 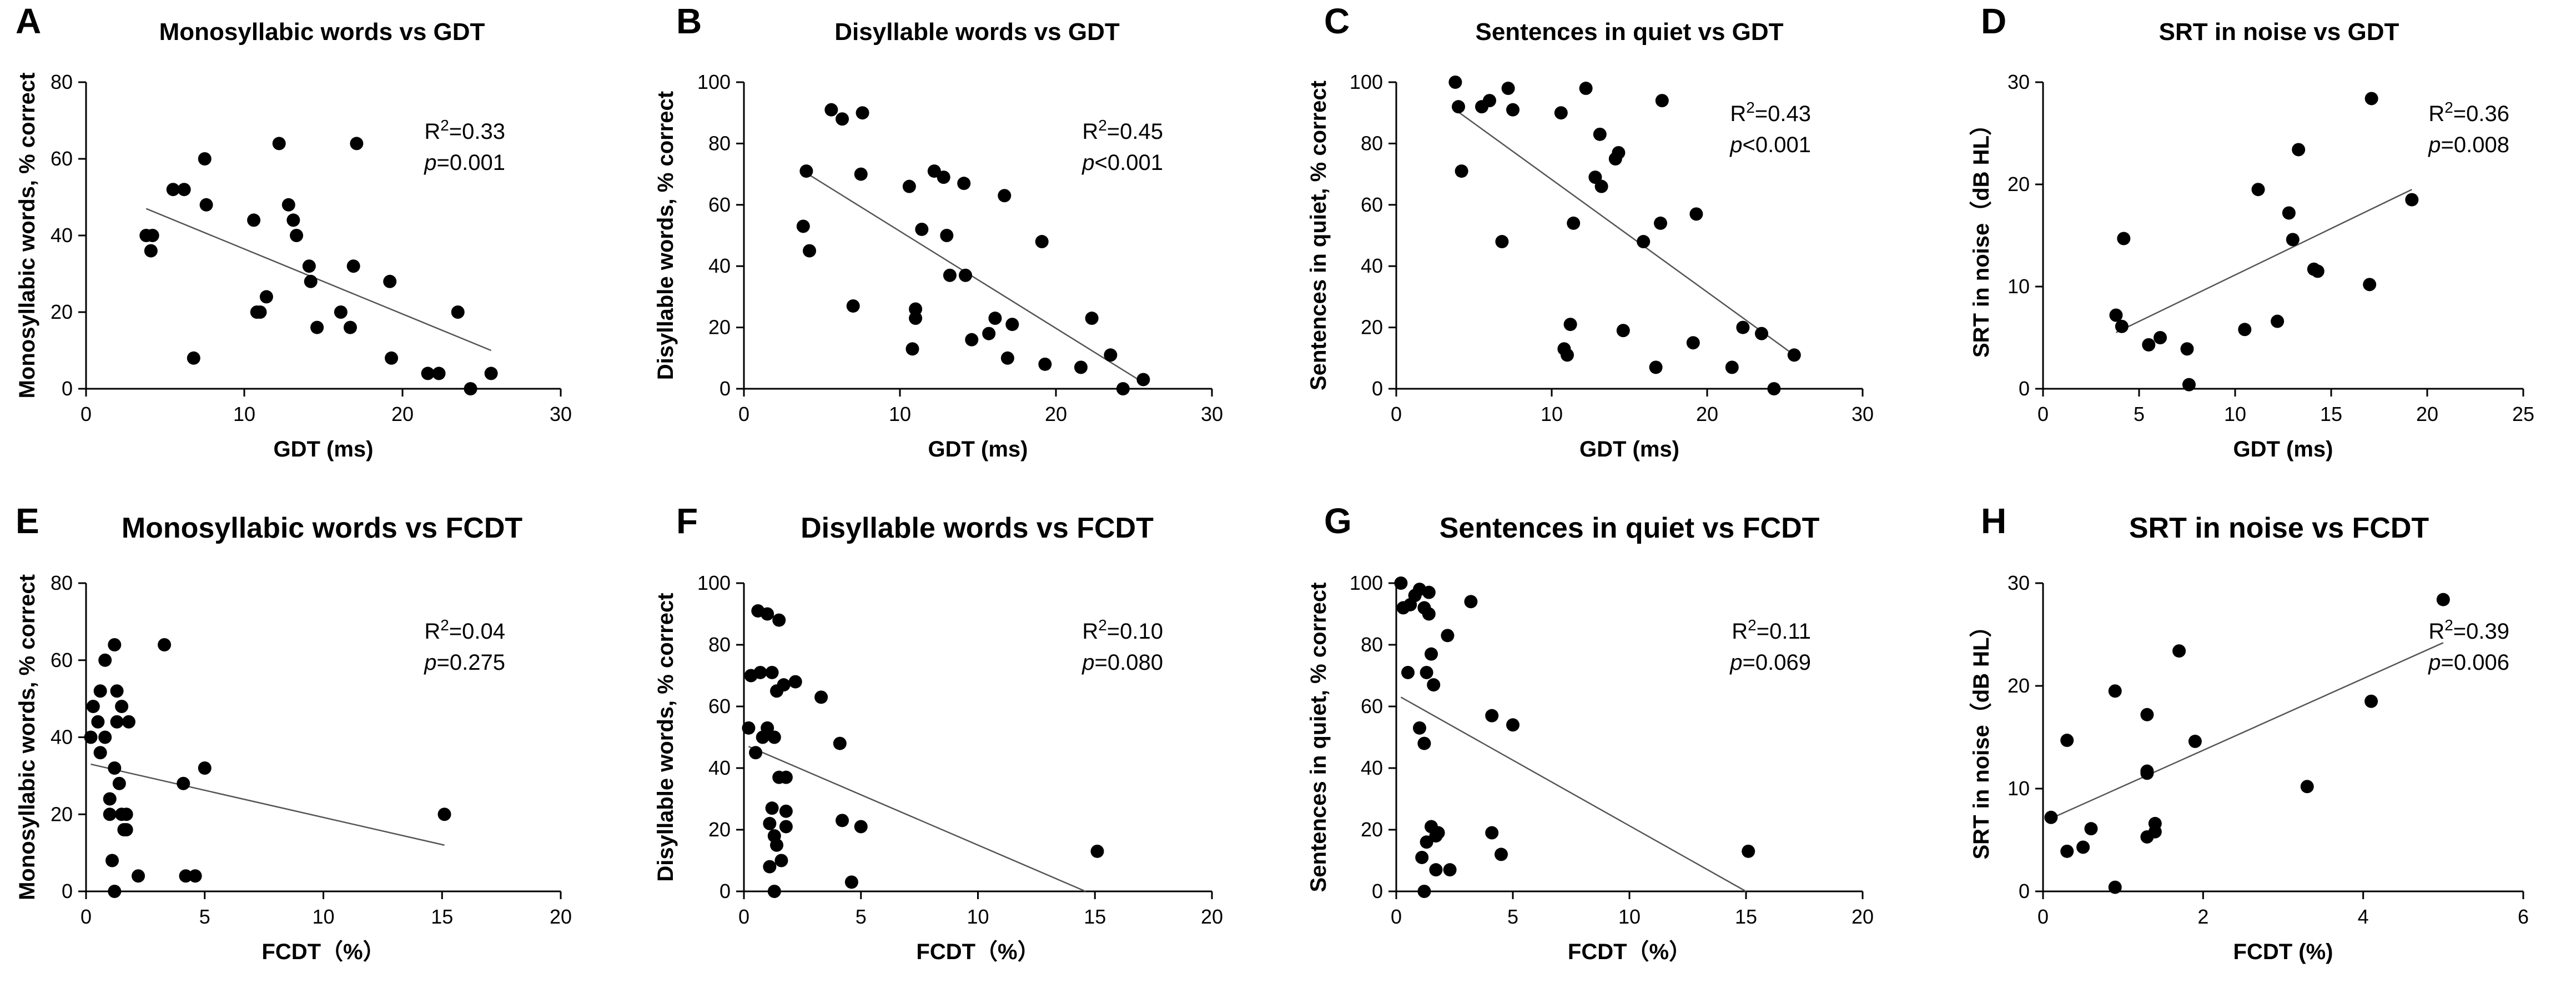 What do you see at coordinates (714, 82) in the screenshot?
I see `y-tick-label: 100` at bounding box center [714, 82].